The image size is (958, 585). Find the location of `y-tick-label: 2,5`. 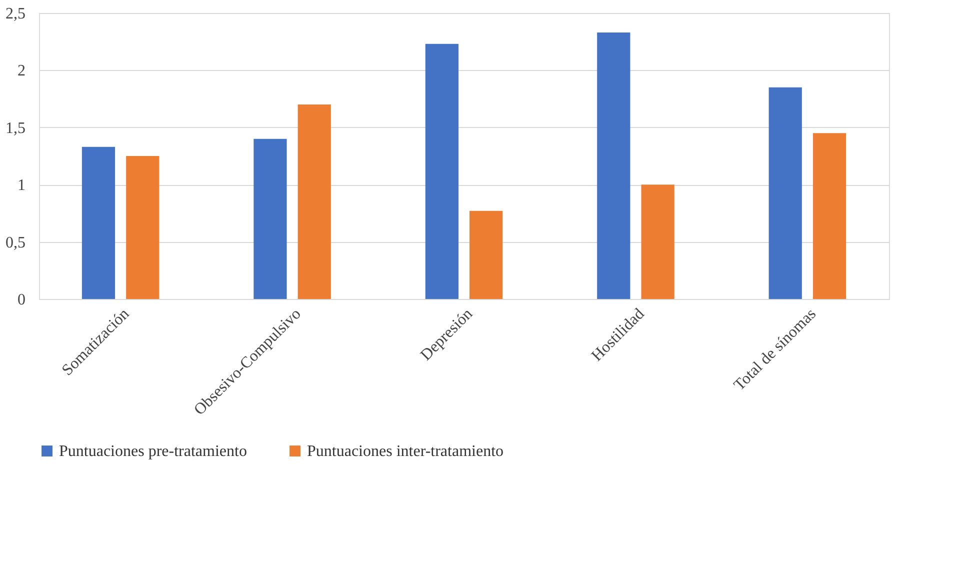

y-tick-label: 2,5 is located at coordinates (16, 14).